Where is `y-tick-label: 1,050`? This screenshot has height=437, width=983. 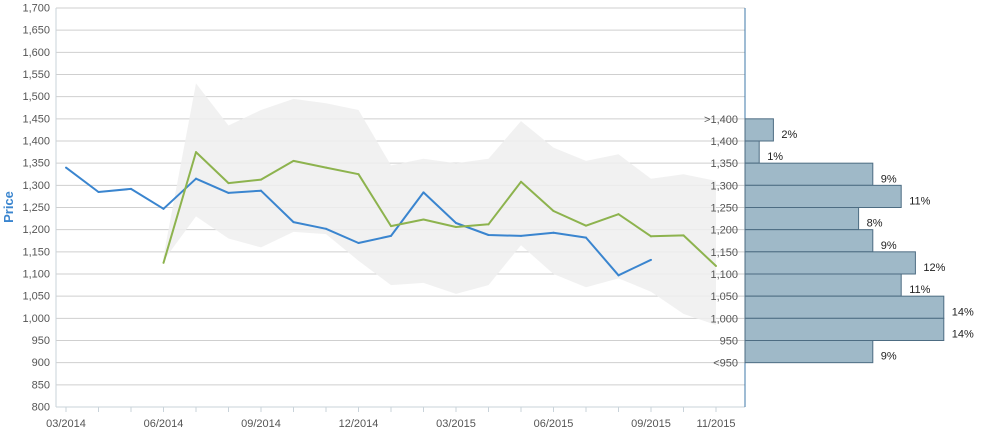 y-tick-label: 1,050 is located at coordinates (36, 297).